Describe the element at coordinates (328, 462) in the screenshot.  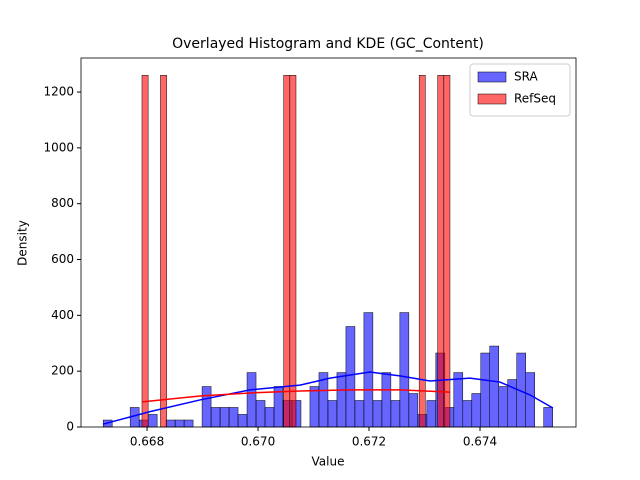
I see `x-axis-label: Value` at that location.